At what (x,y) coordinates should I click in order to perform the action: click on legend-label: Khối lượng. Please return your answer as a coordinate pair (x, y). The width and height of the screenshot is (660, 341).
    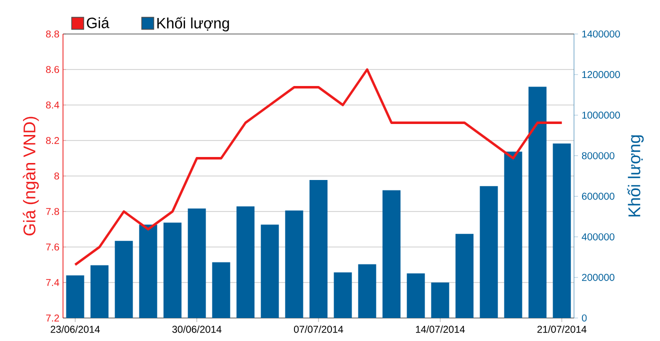
    Looking at the image, I should click on (193, 24).